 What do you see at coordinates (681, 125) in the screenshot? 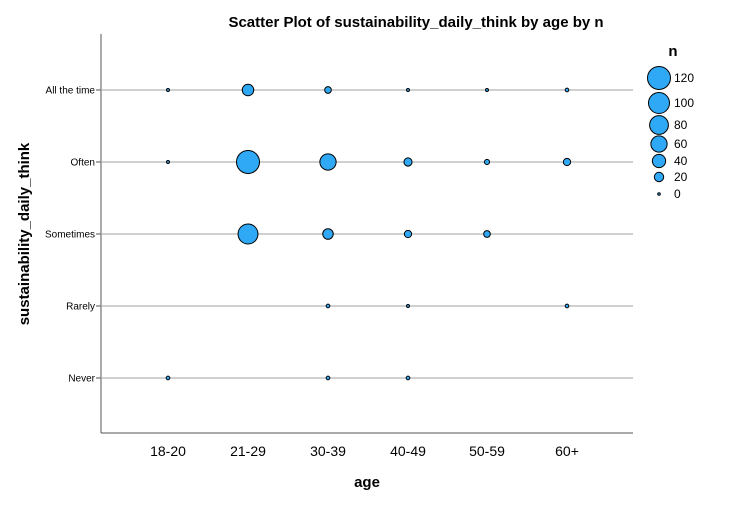
I see `legend-label: 80` at bounding box center [681, 125].